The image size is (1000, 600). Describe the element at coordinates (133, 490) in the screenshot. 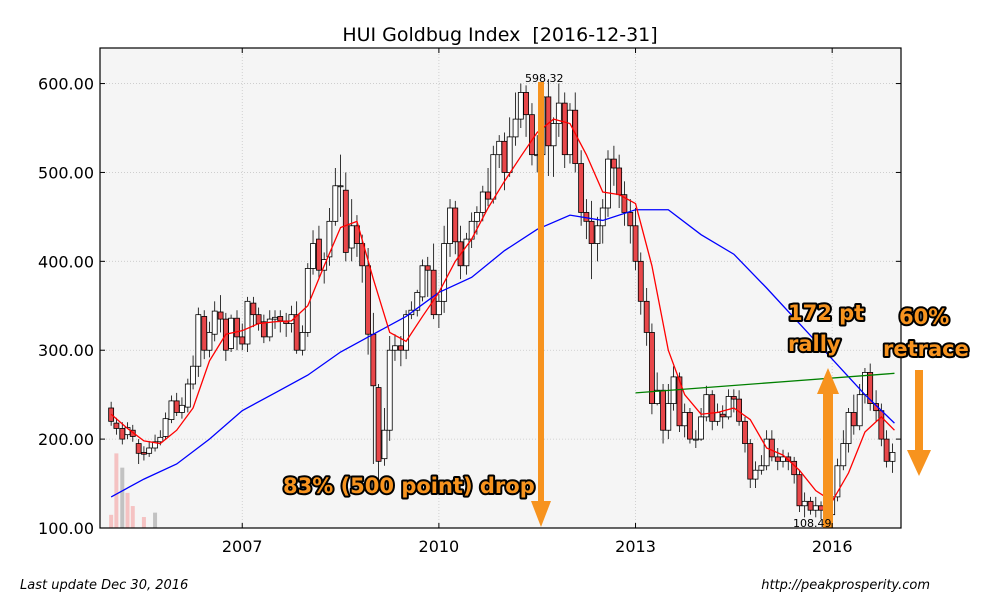

I see `volume-bars` at that location.